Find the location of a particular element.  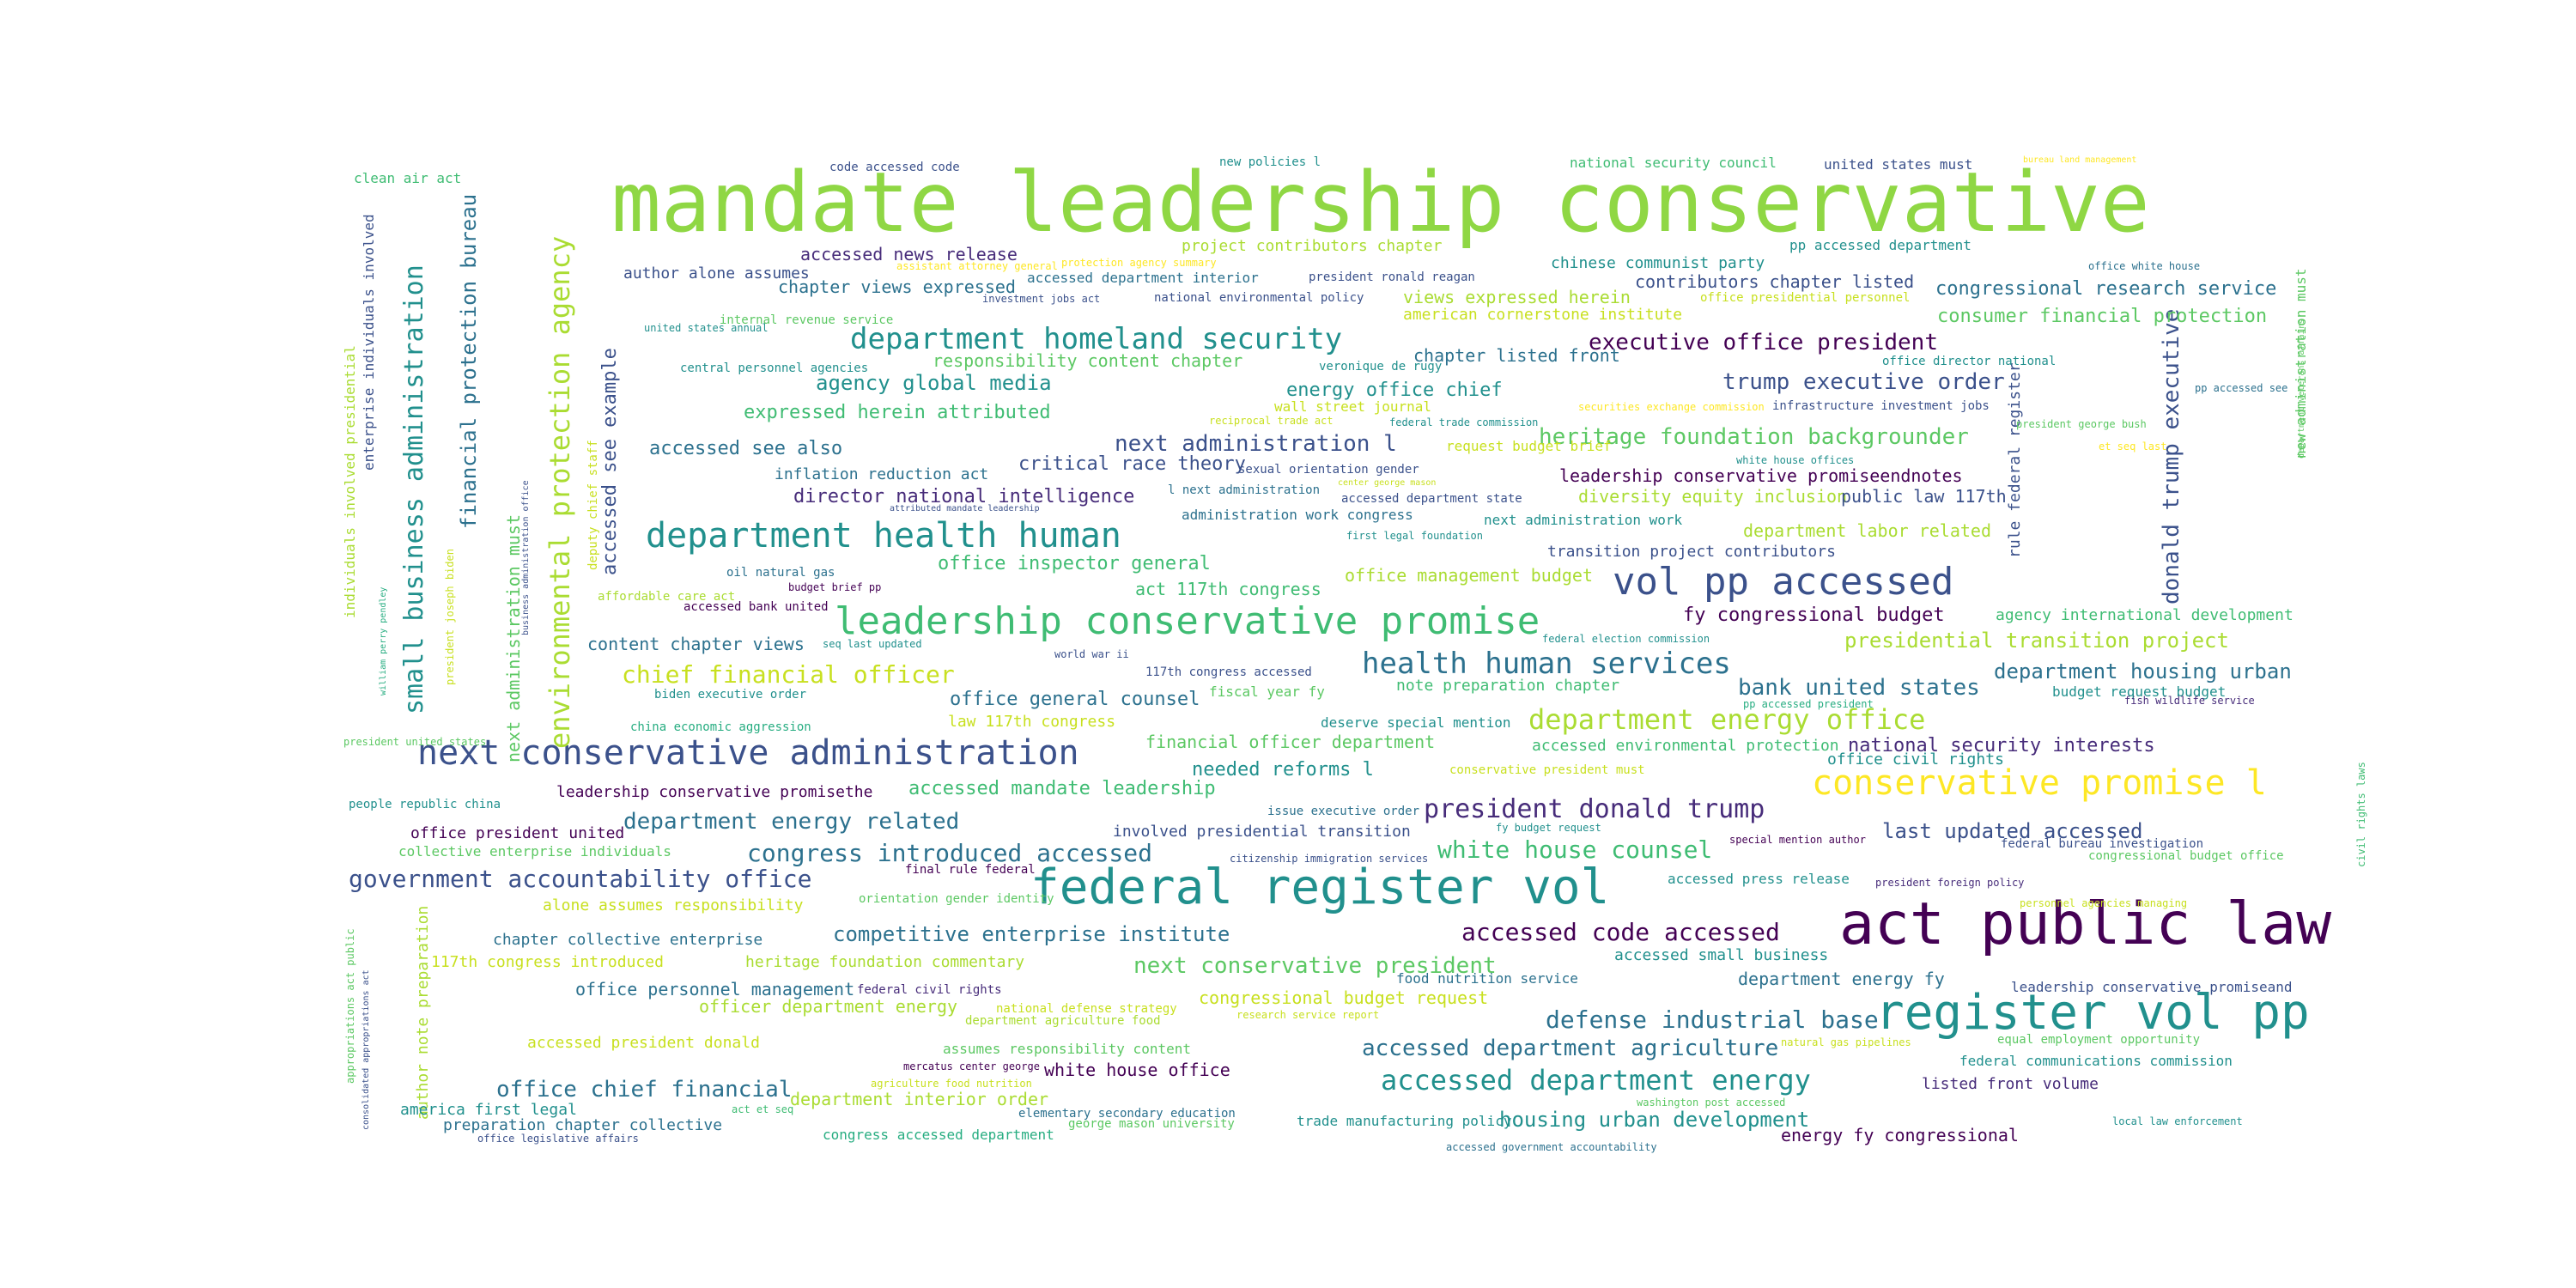

word: administration work congress is located at coordinates (1297, 515).